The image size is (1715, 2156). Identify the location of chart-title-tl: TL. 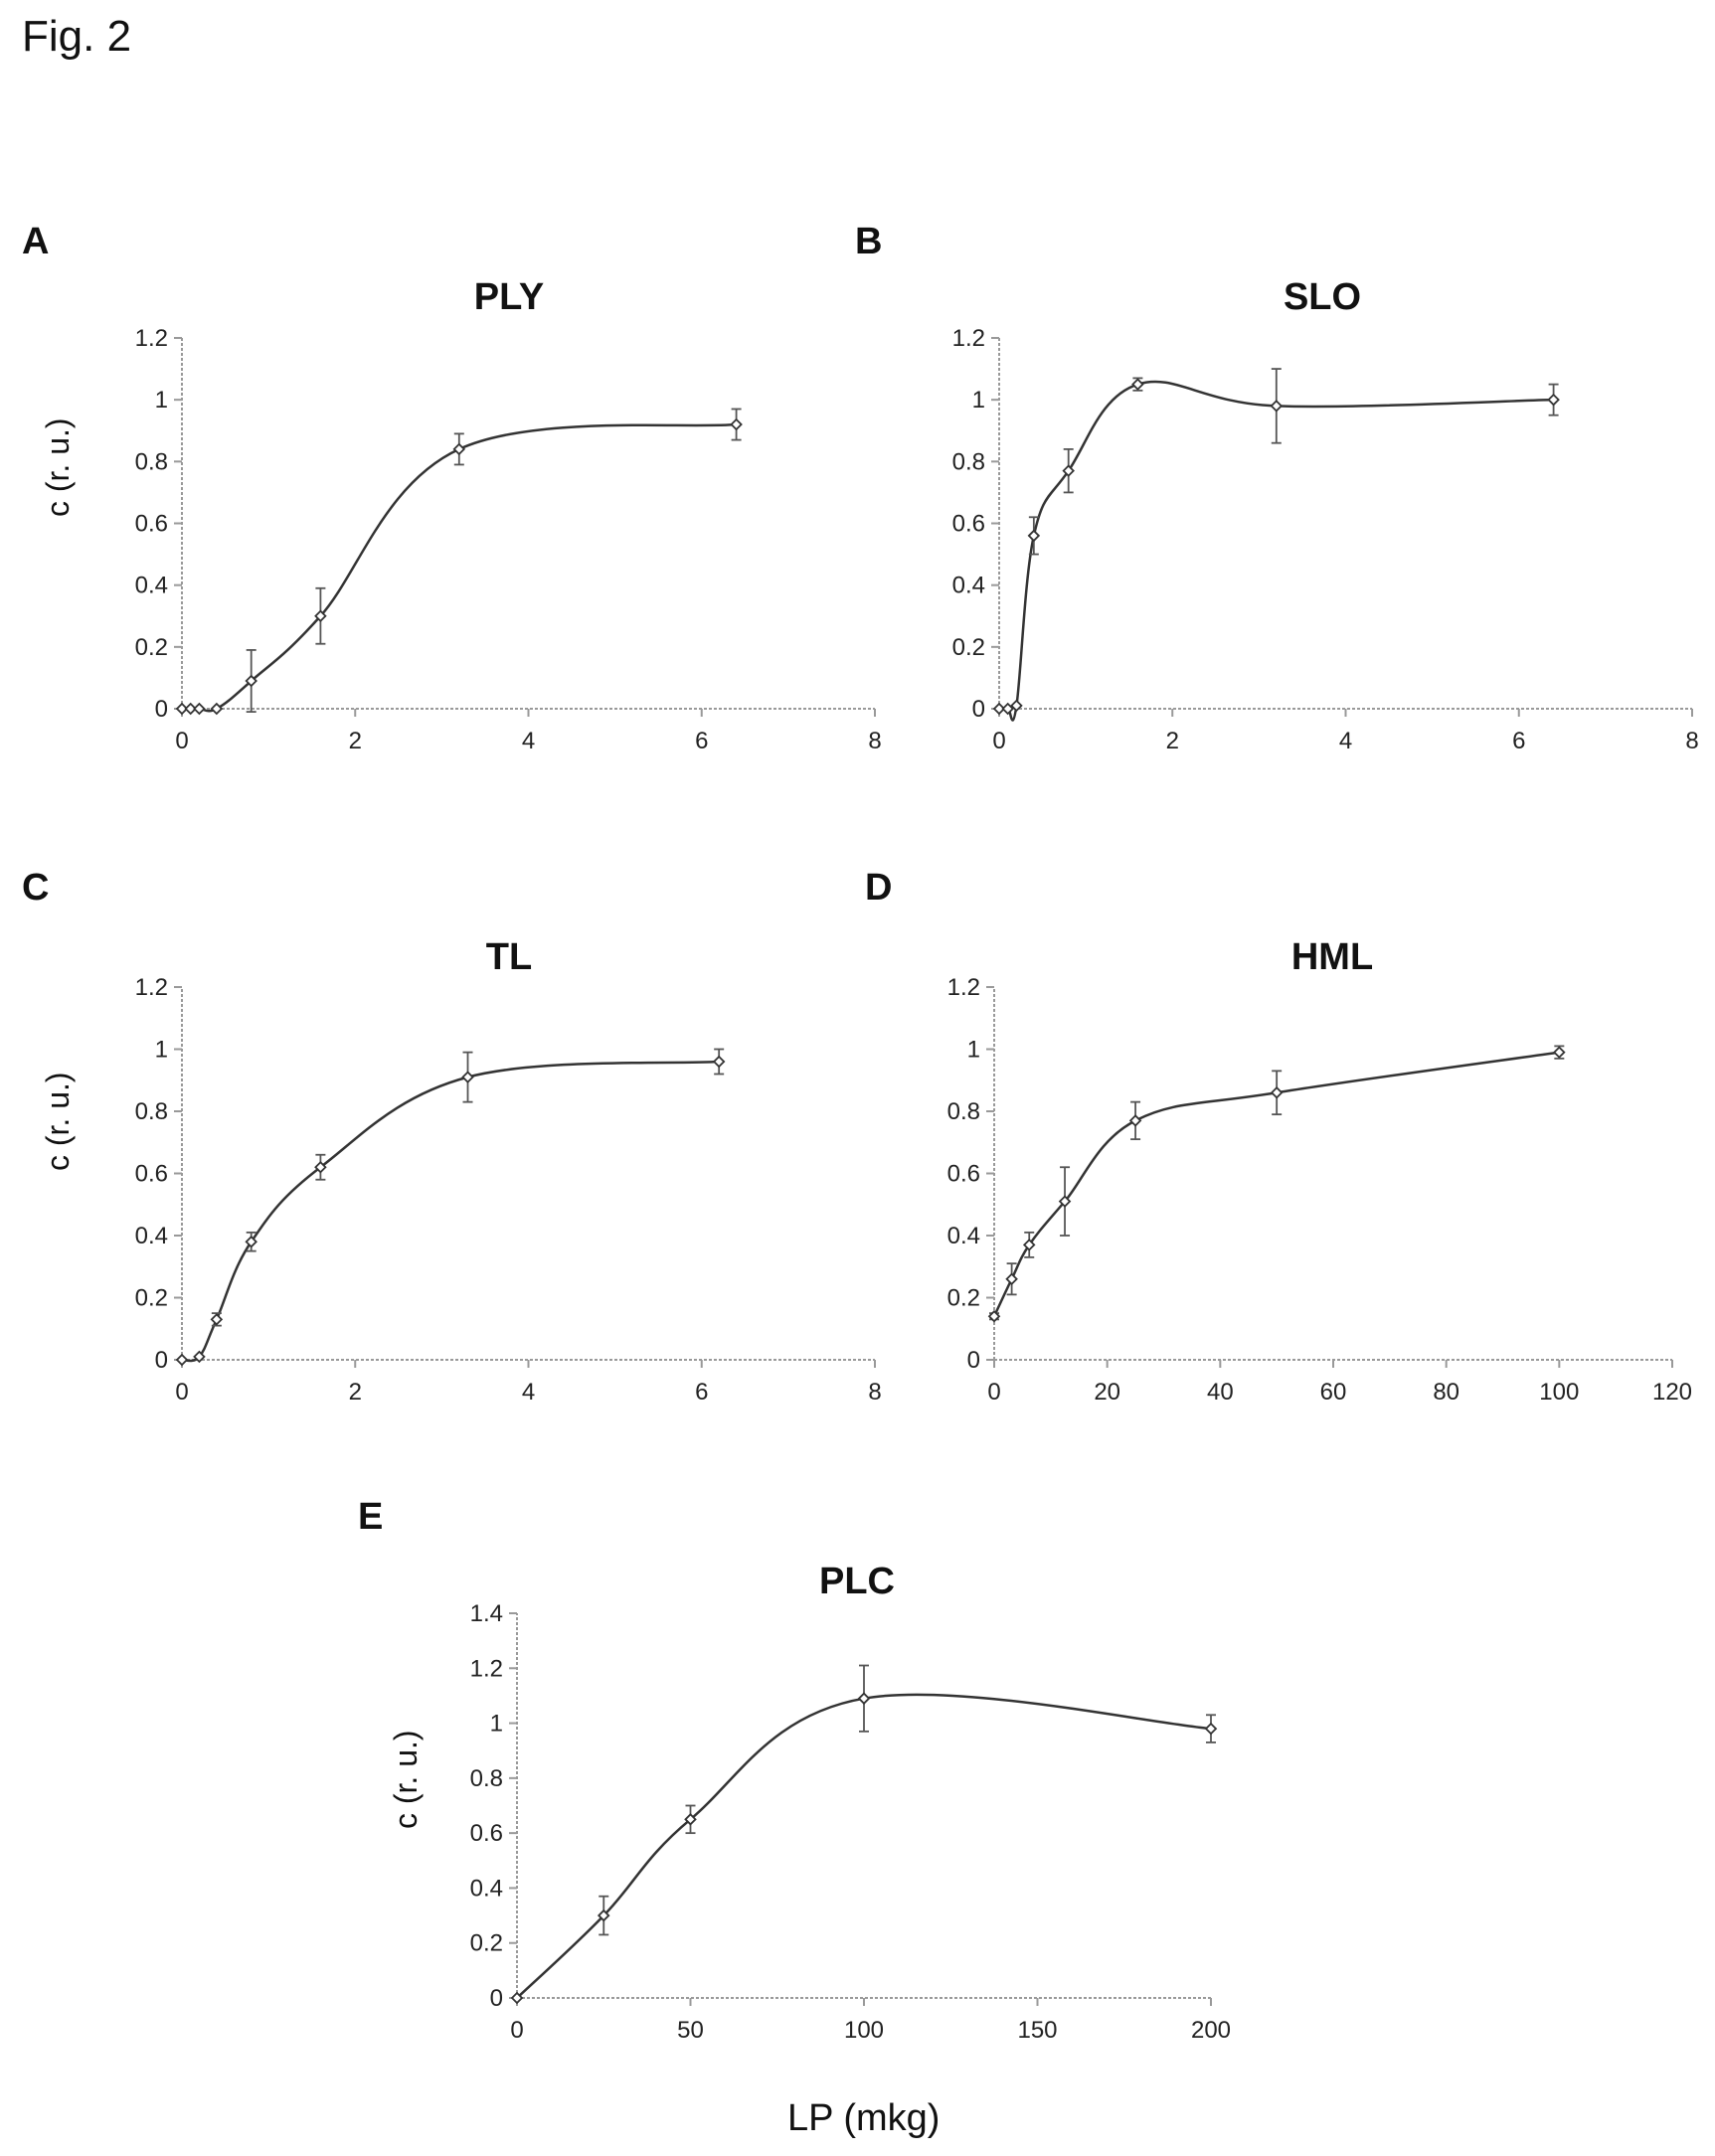
(509, 957).